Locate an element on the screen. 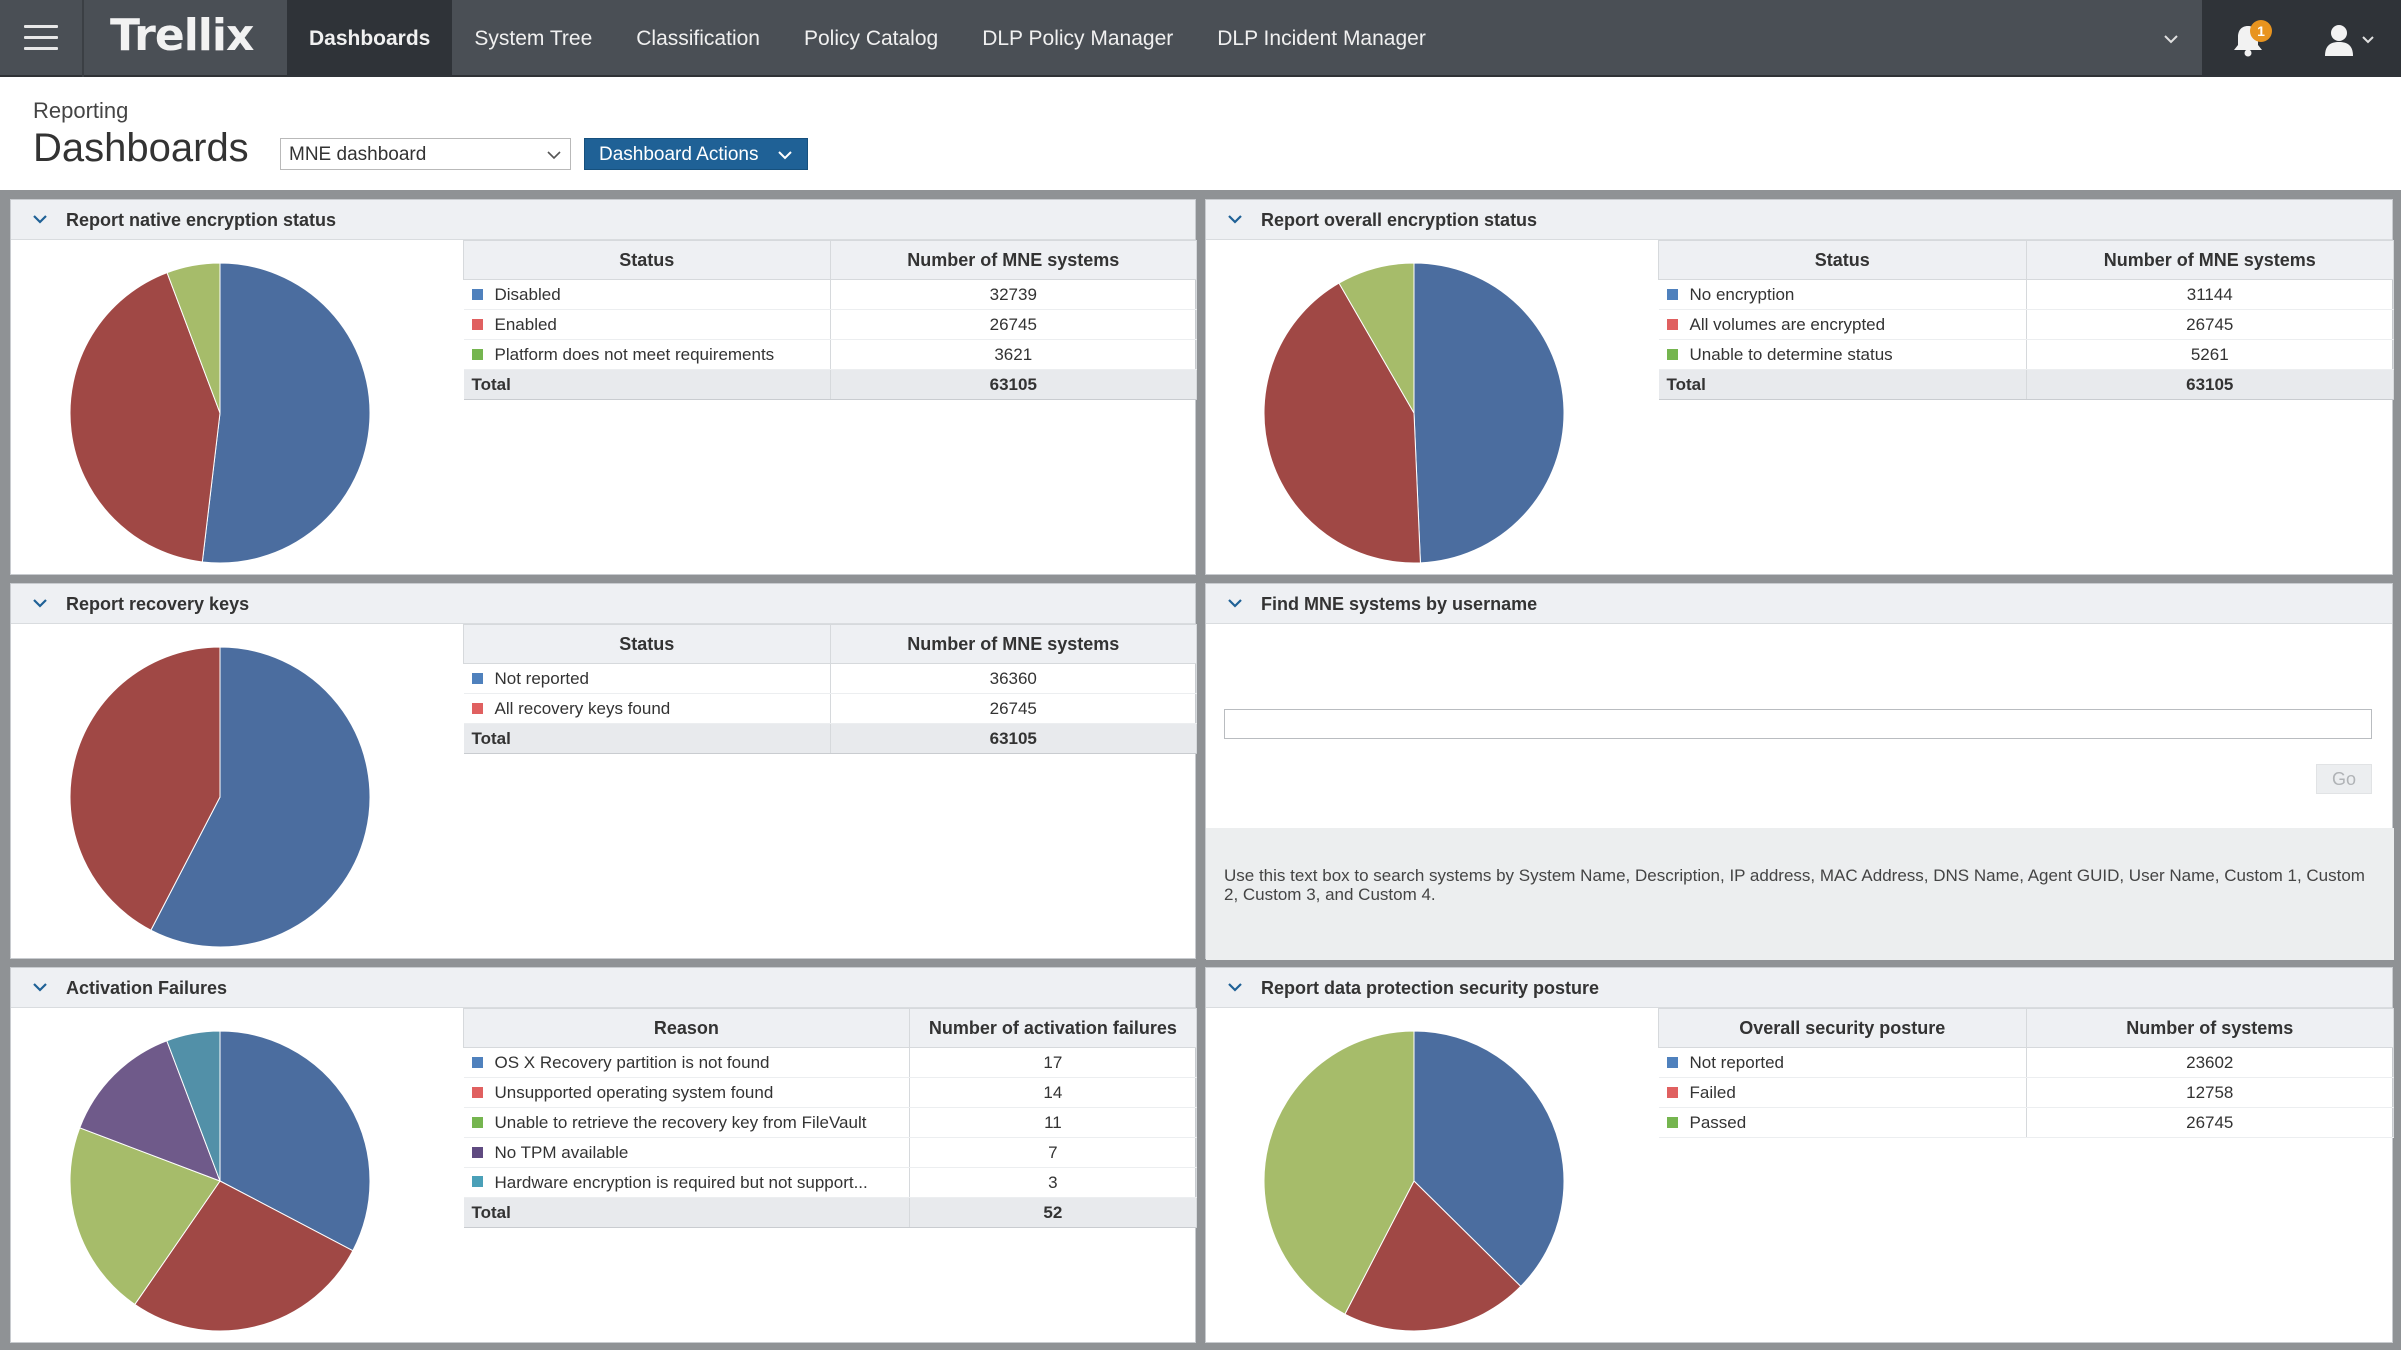 This screenshot has height=1350, width=2401. table-row: Not reported 23602 is located at coordinates (2026, 1062).